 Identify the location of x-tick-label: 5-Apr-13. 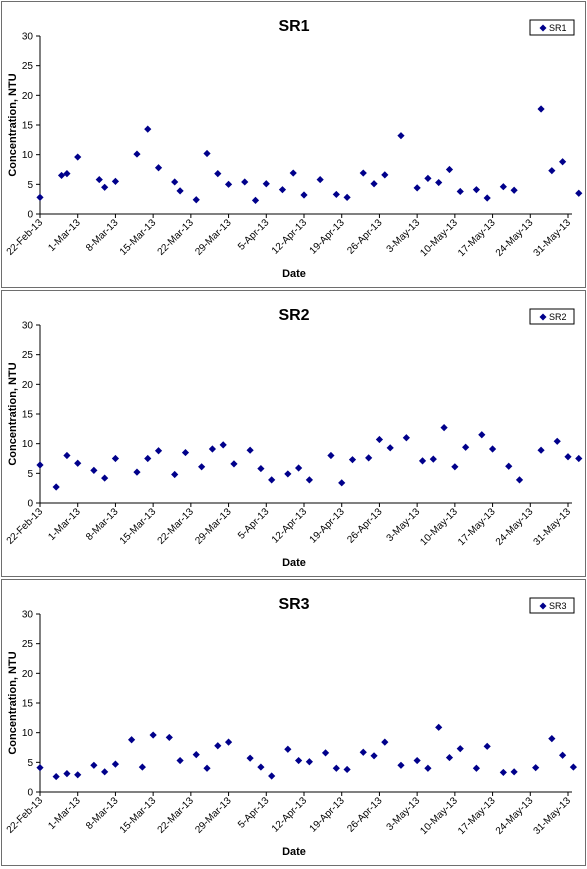
(254, 813).